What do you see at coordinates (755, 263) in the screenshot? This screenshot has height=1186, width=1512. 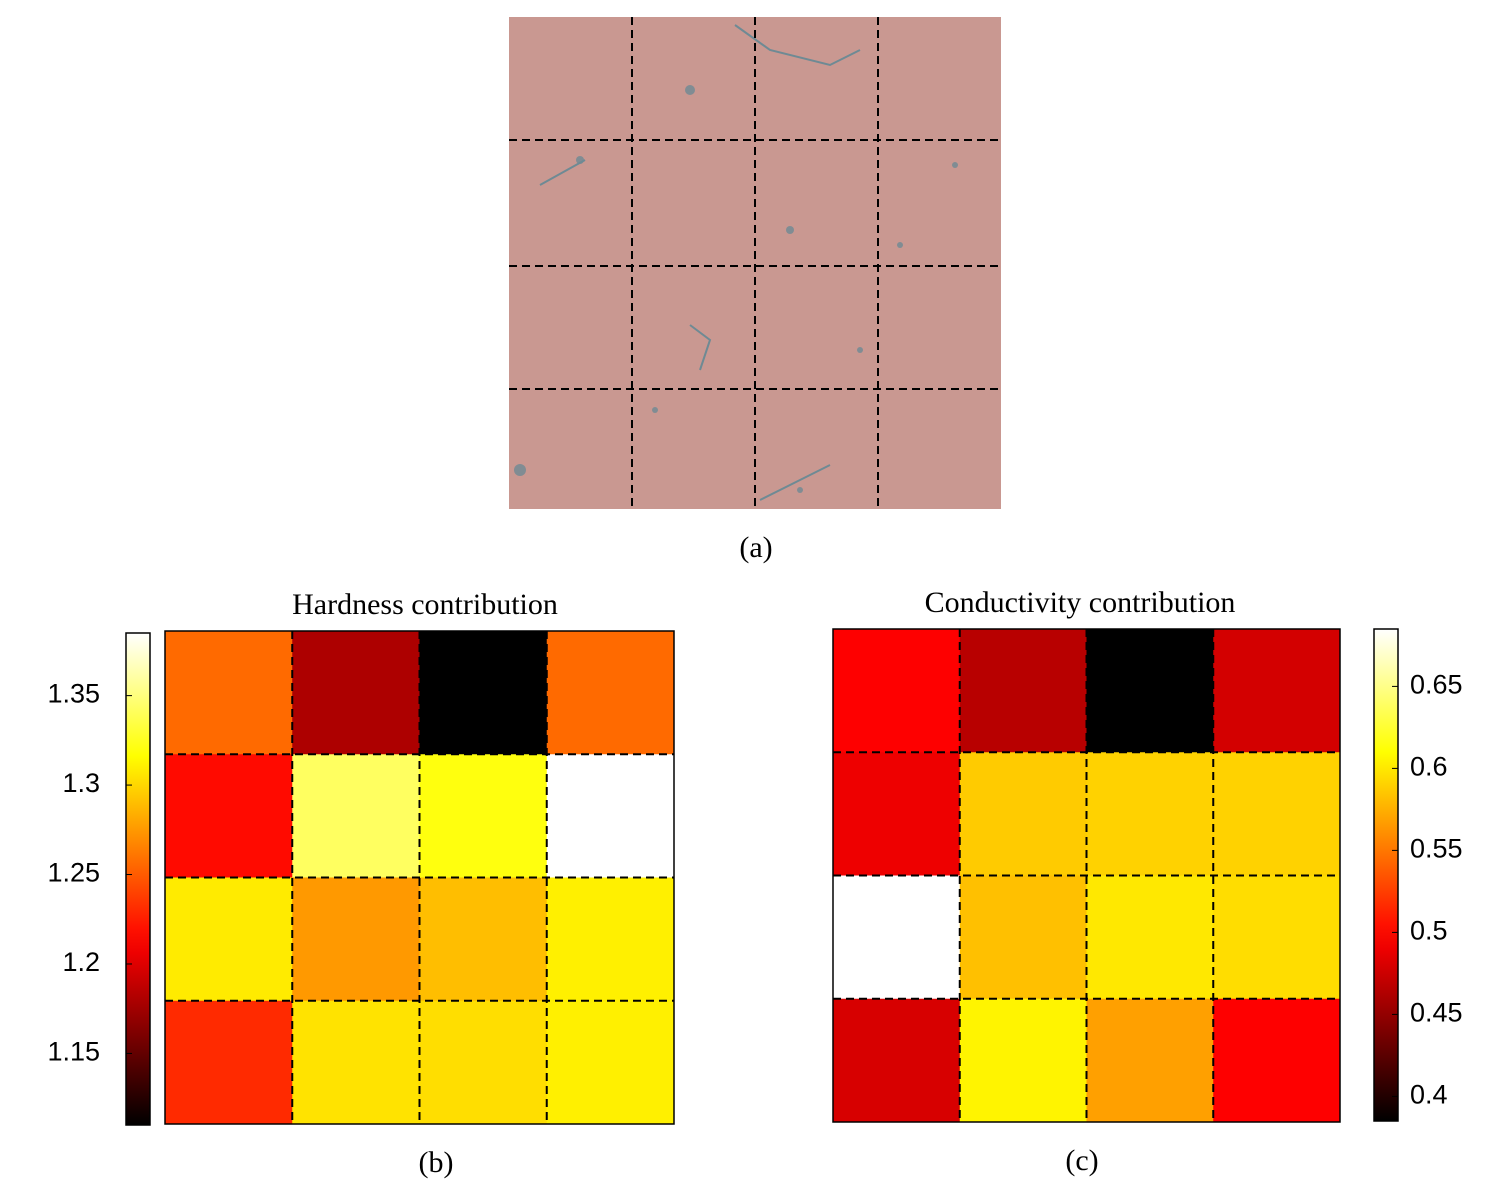 I see `micrograph` at bounding box center [755, 263].